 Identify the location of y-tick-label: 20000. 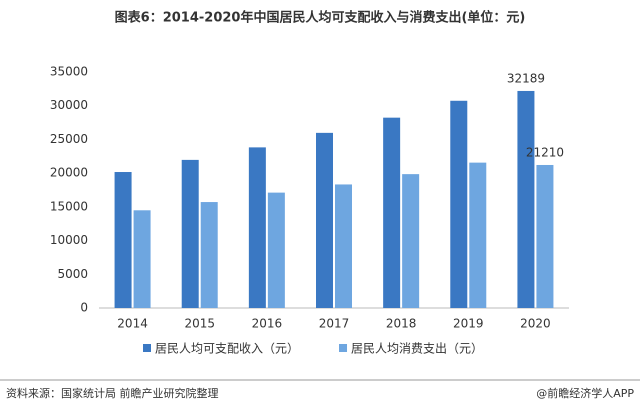
(69, 173).